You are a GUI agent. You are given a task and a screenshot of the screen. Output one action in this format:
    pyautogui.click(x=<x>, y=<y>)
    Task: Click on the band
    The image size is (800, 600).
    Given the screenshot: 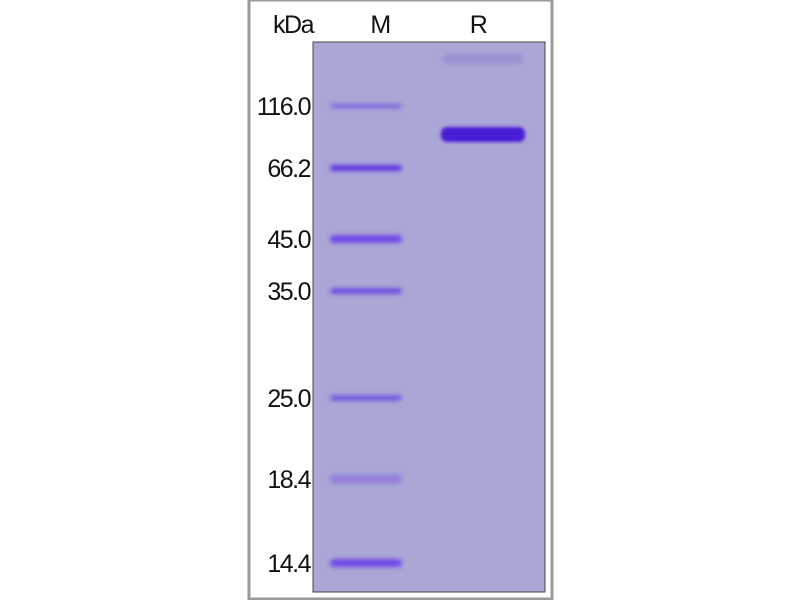 What is the action you would take?
    pyautogui.click(x=483, y=134)
    